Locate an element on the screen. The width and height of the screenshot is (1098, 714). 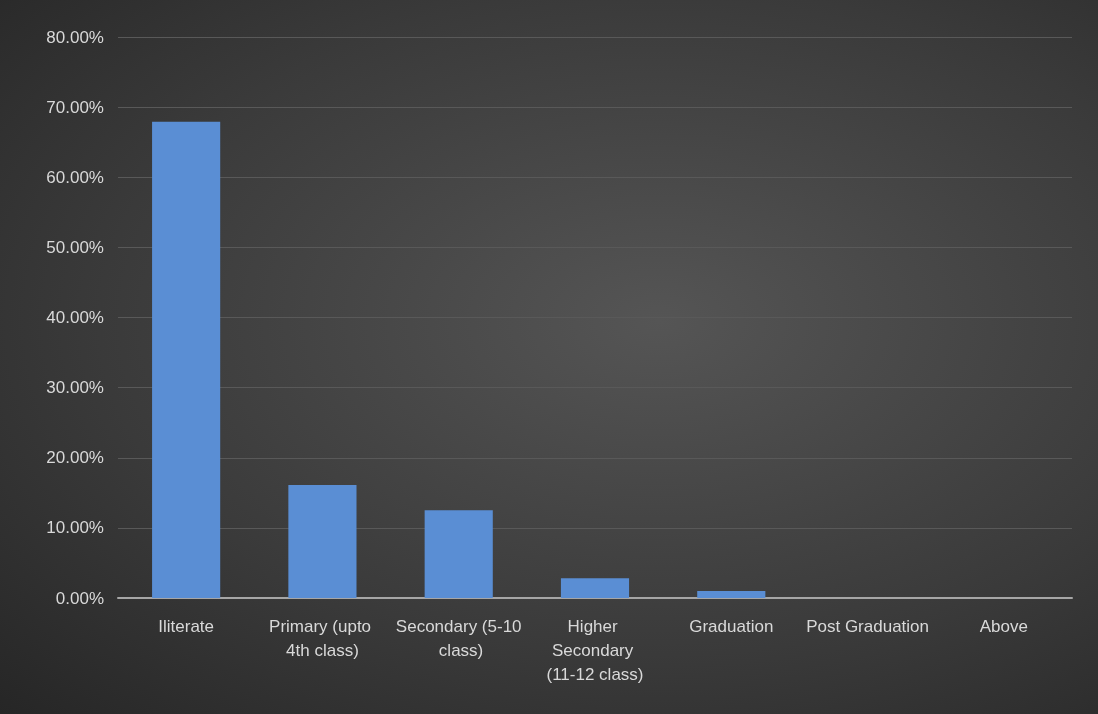
y-tick-label: 60.00% is located at coordinates (75, 177).